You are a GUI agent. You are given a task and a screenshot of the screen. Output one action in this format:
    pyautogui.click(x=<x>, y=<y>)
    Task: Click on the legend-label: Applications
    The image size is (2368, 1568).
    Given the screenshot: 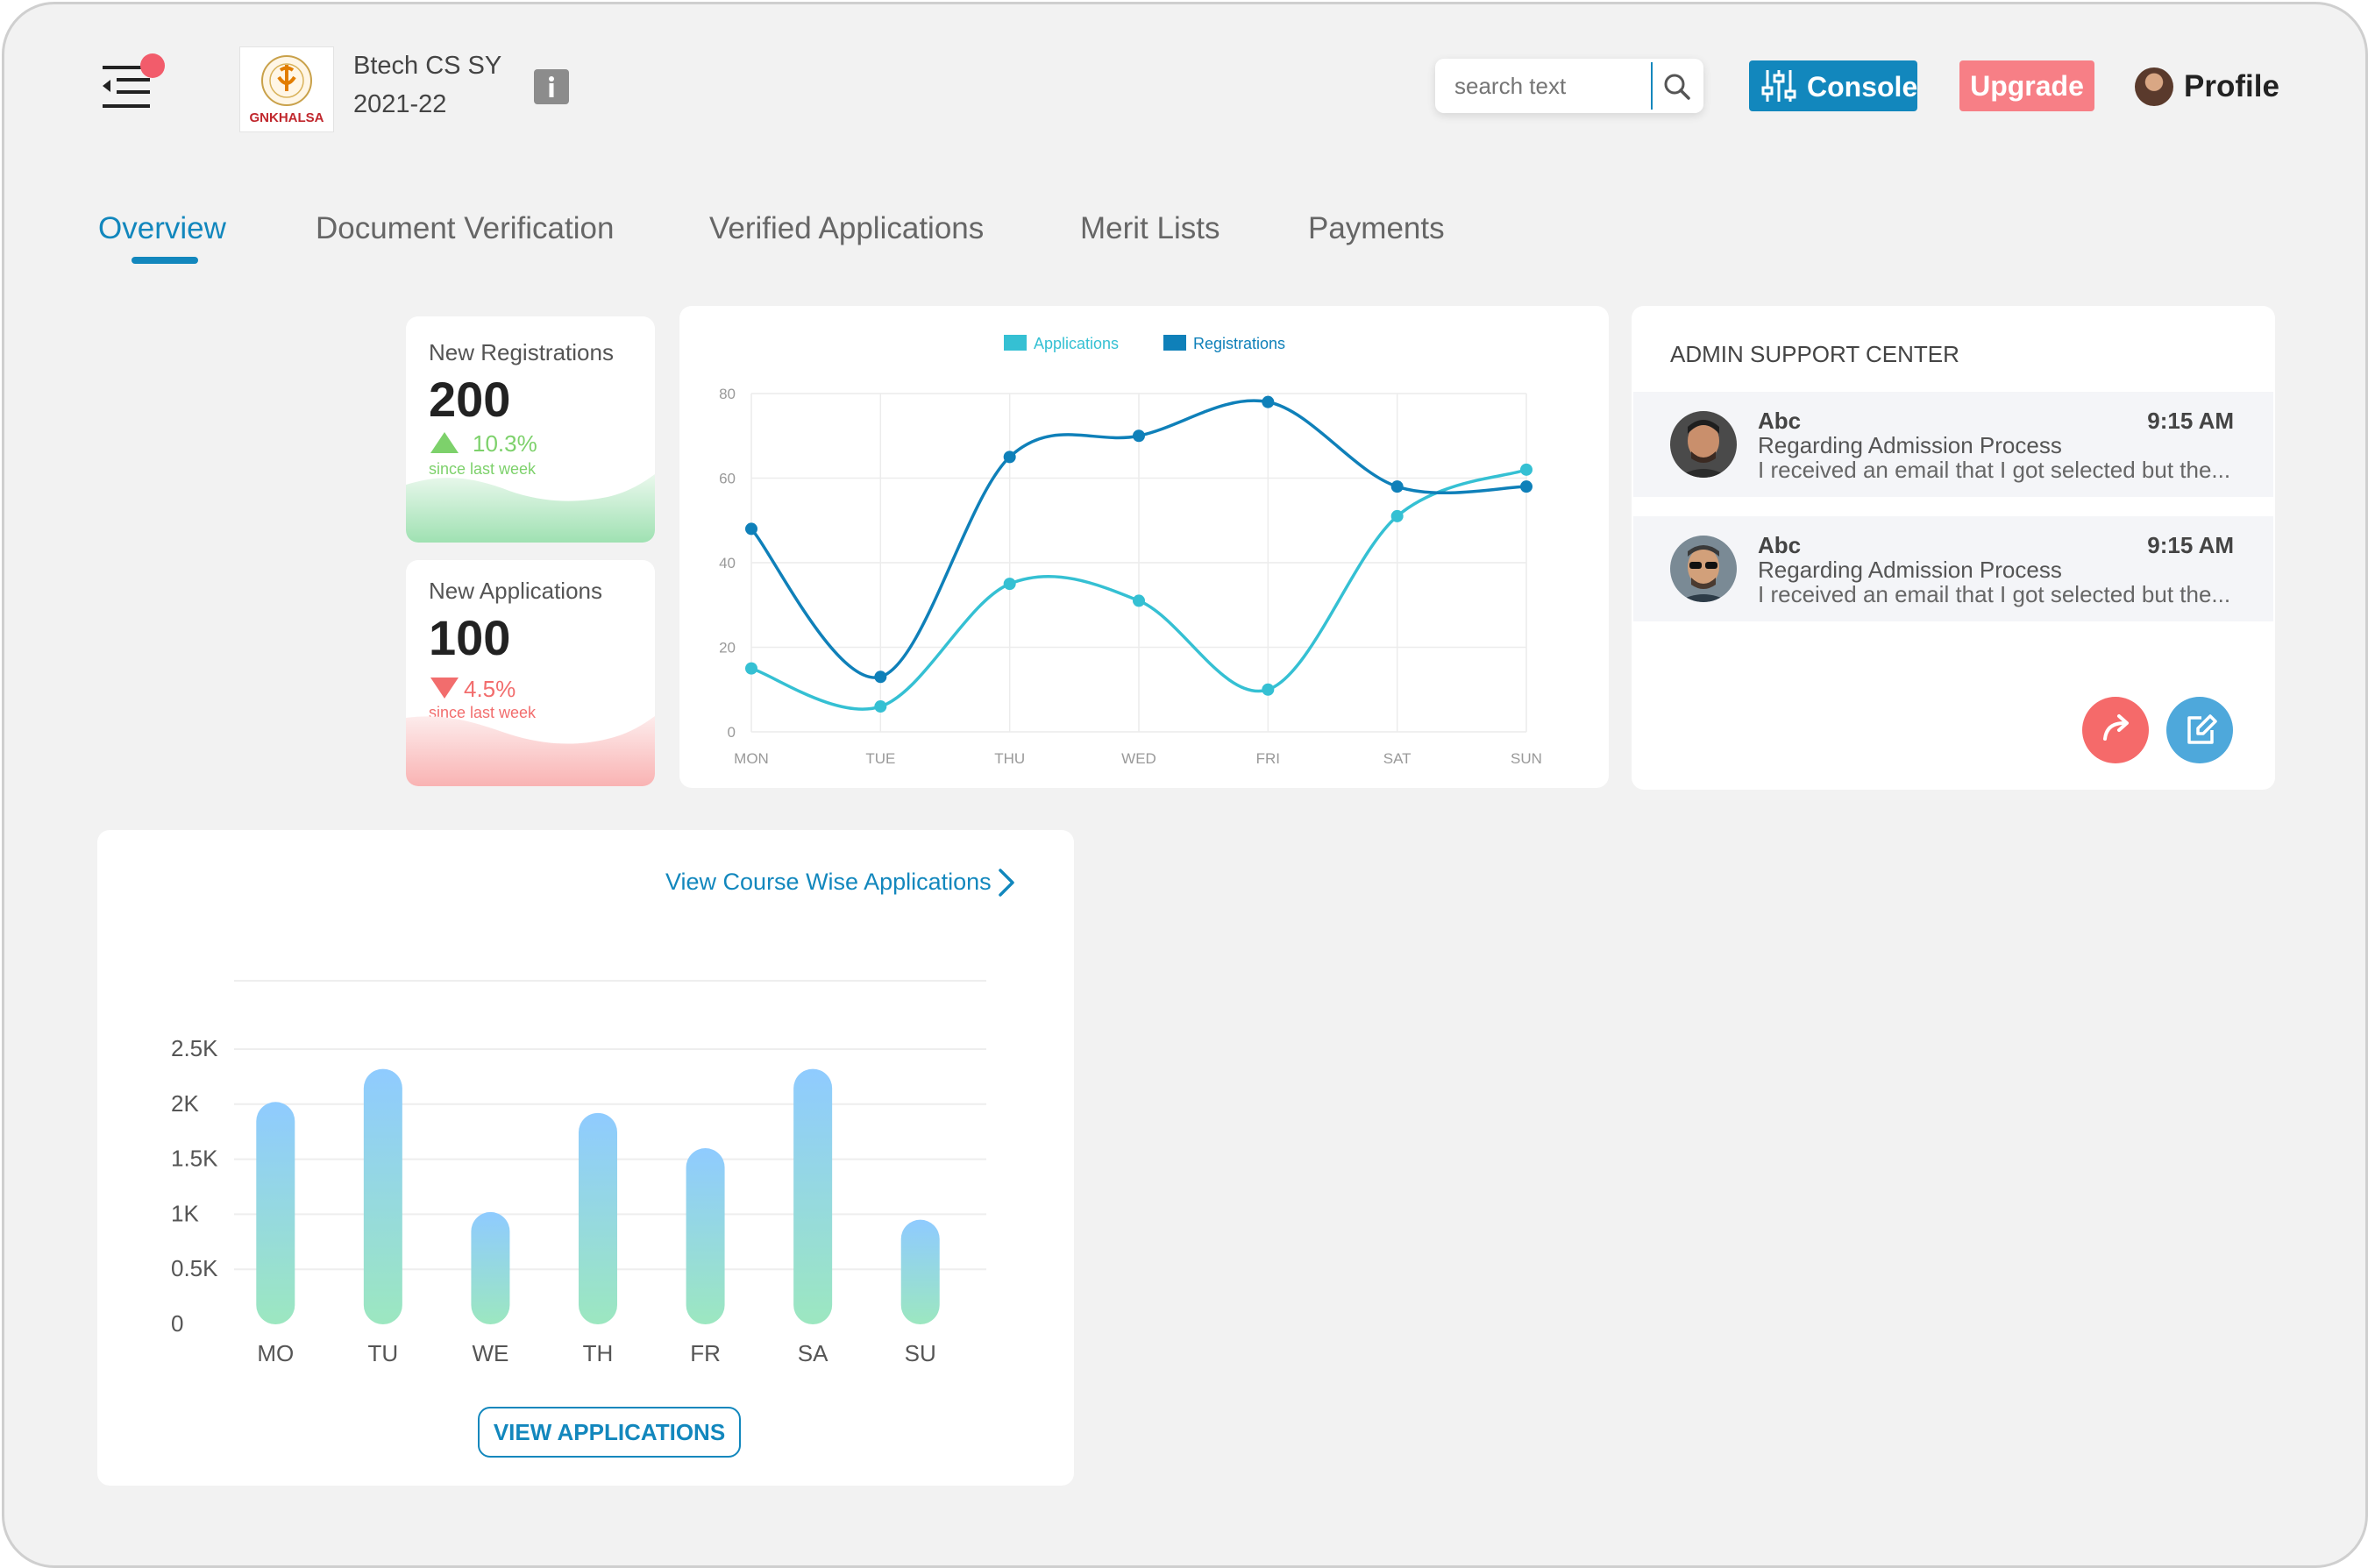 What is the action you would take?
    pyautogui.click(x=1076, y=343)
    